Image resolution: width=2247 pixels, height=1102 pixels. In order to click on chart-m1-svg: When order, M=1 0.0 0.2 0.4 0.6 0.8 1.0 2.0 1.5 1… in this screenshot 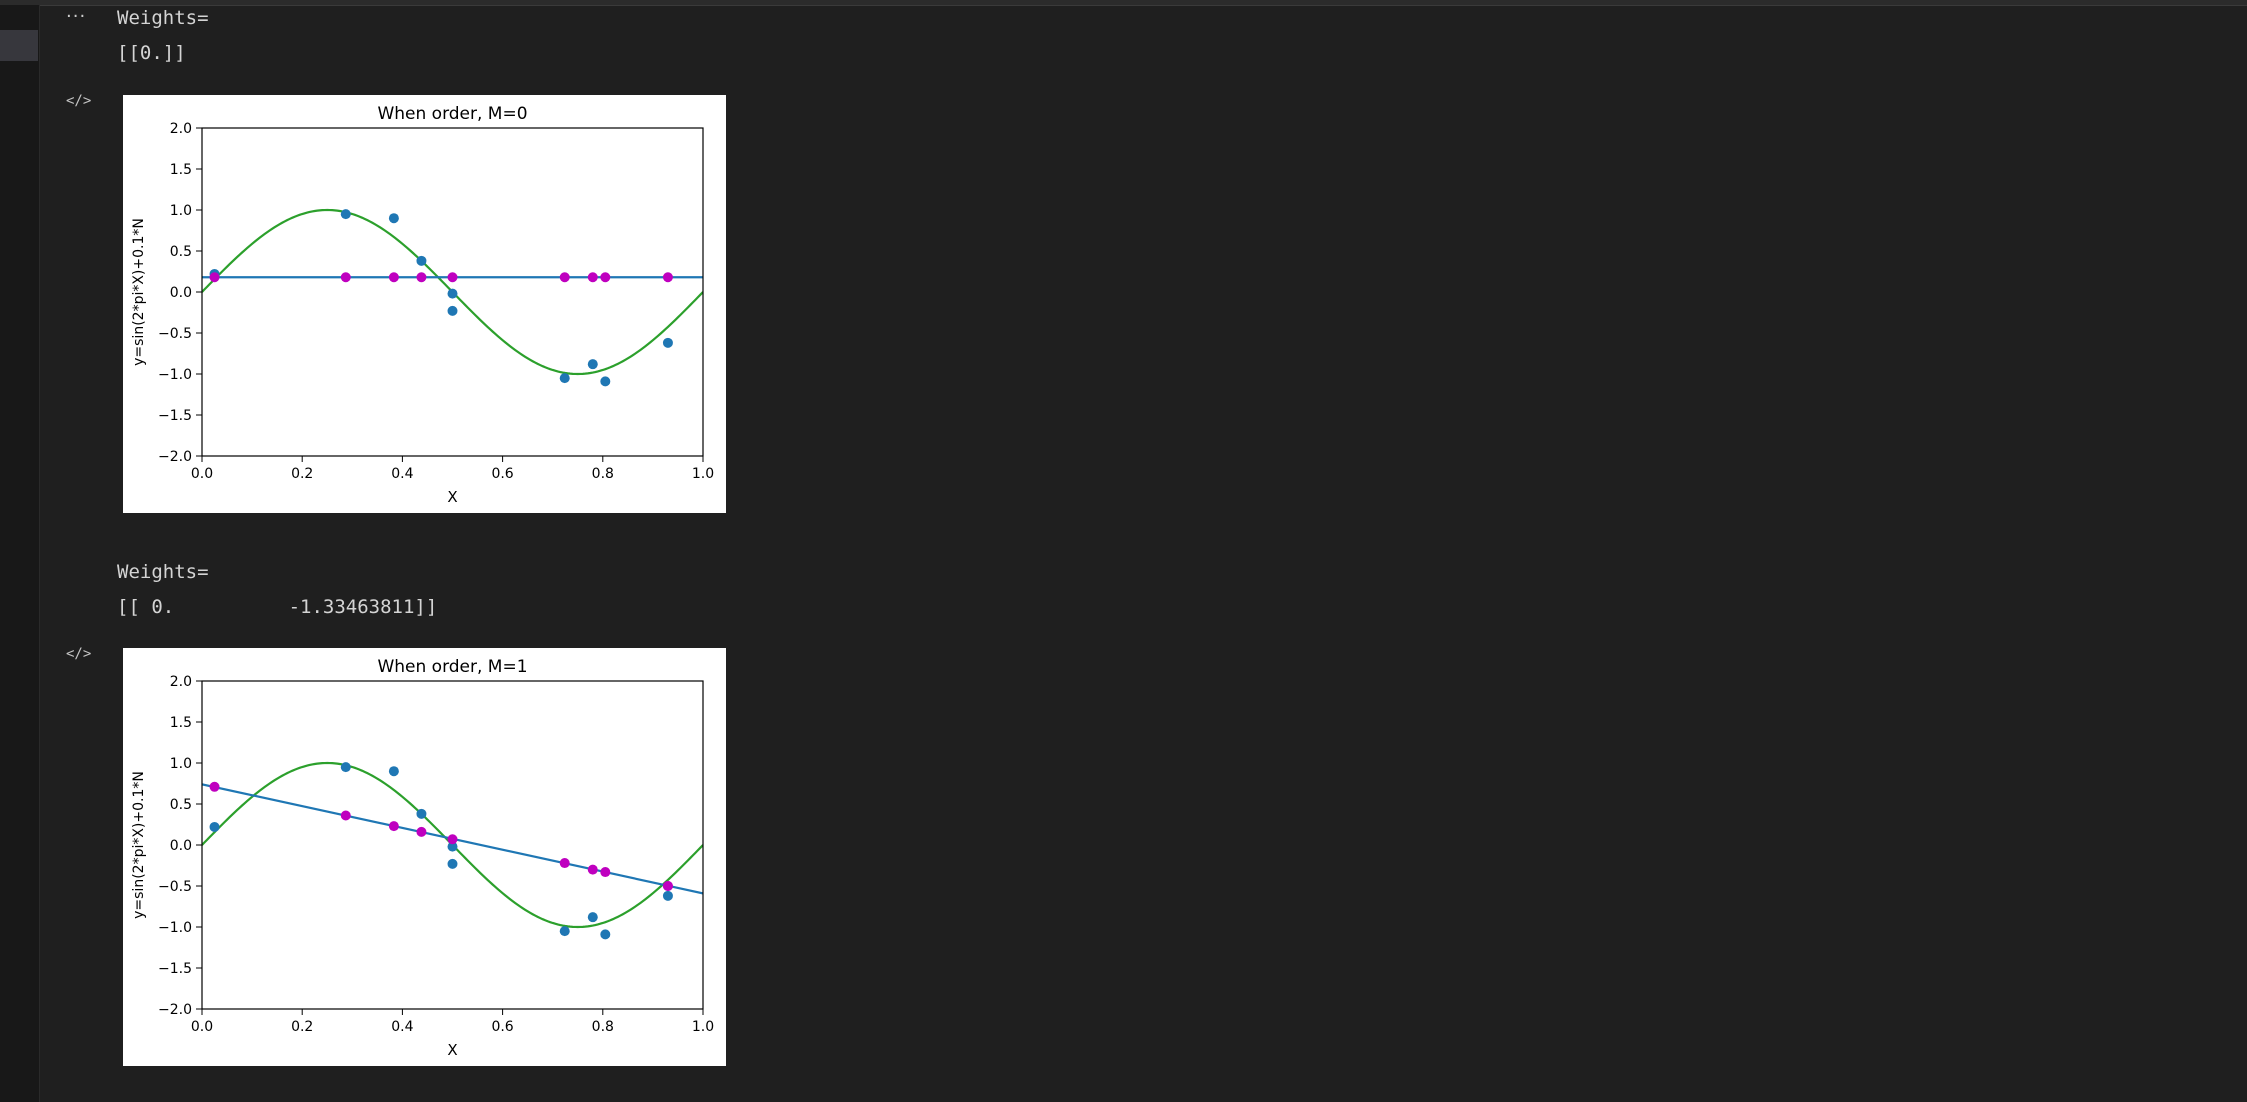, I will do `click(422, 858)`.